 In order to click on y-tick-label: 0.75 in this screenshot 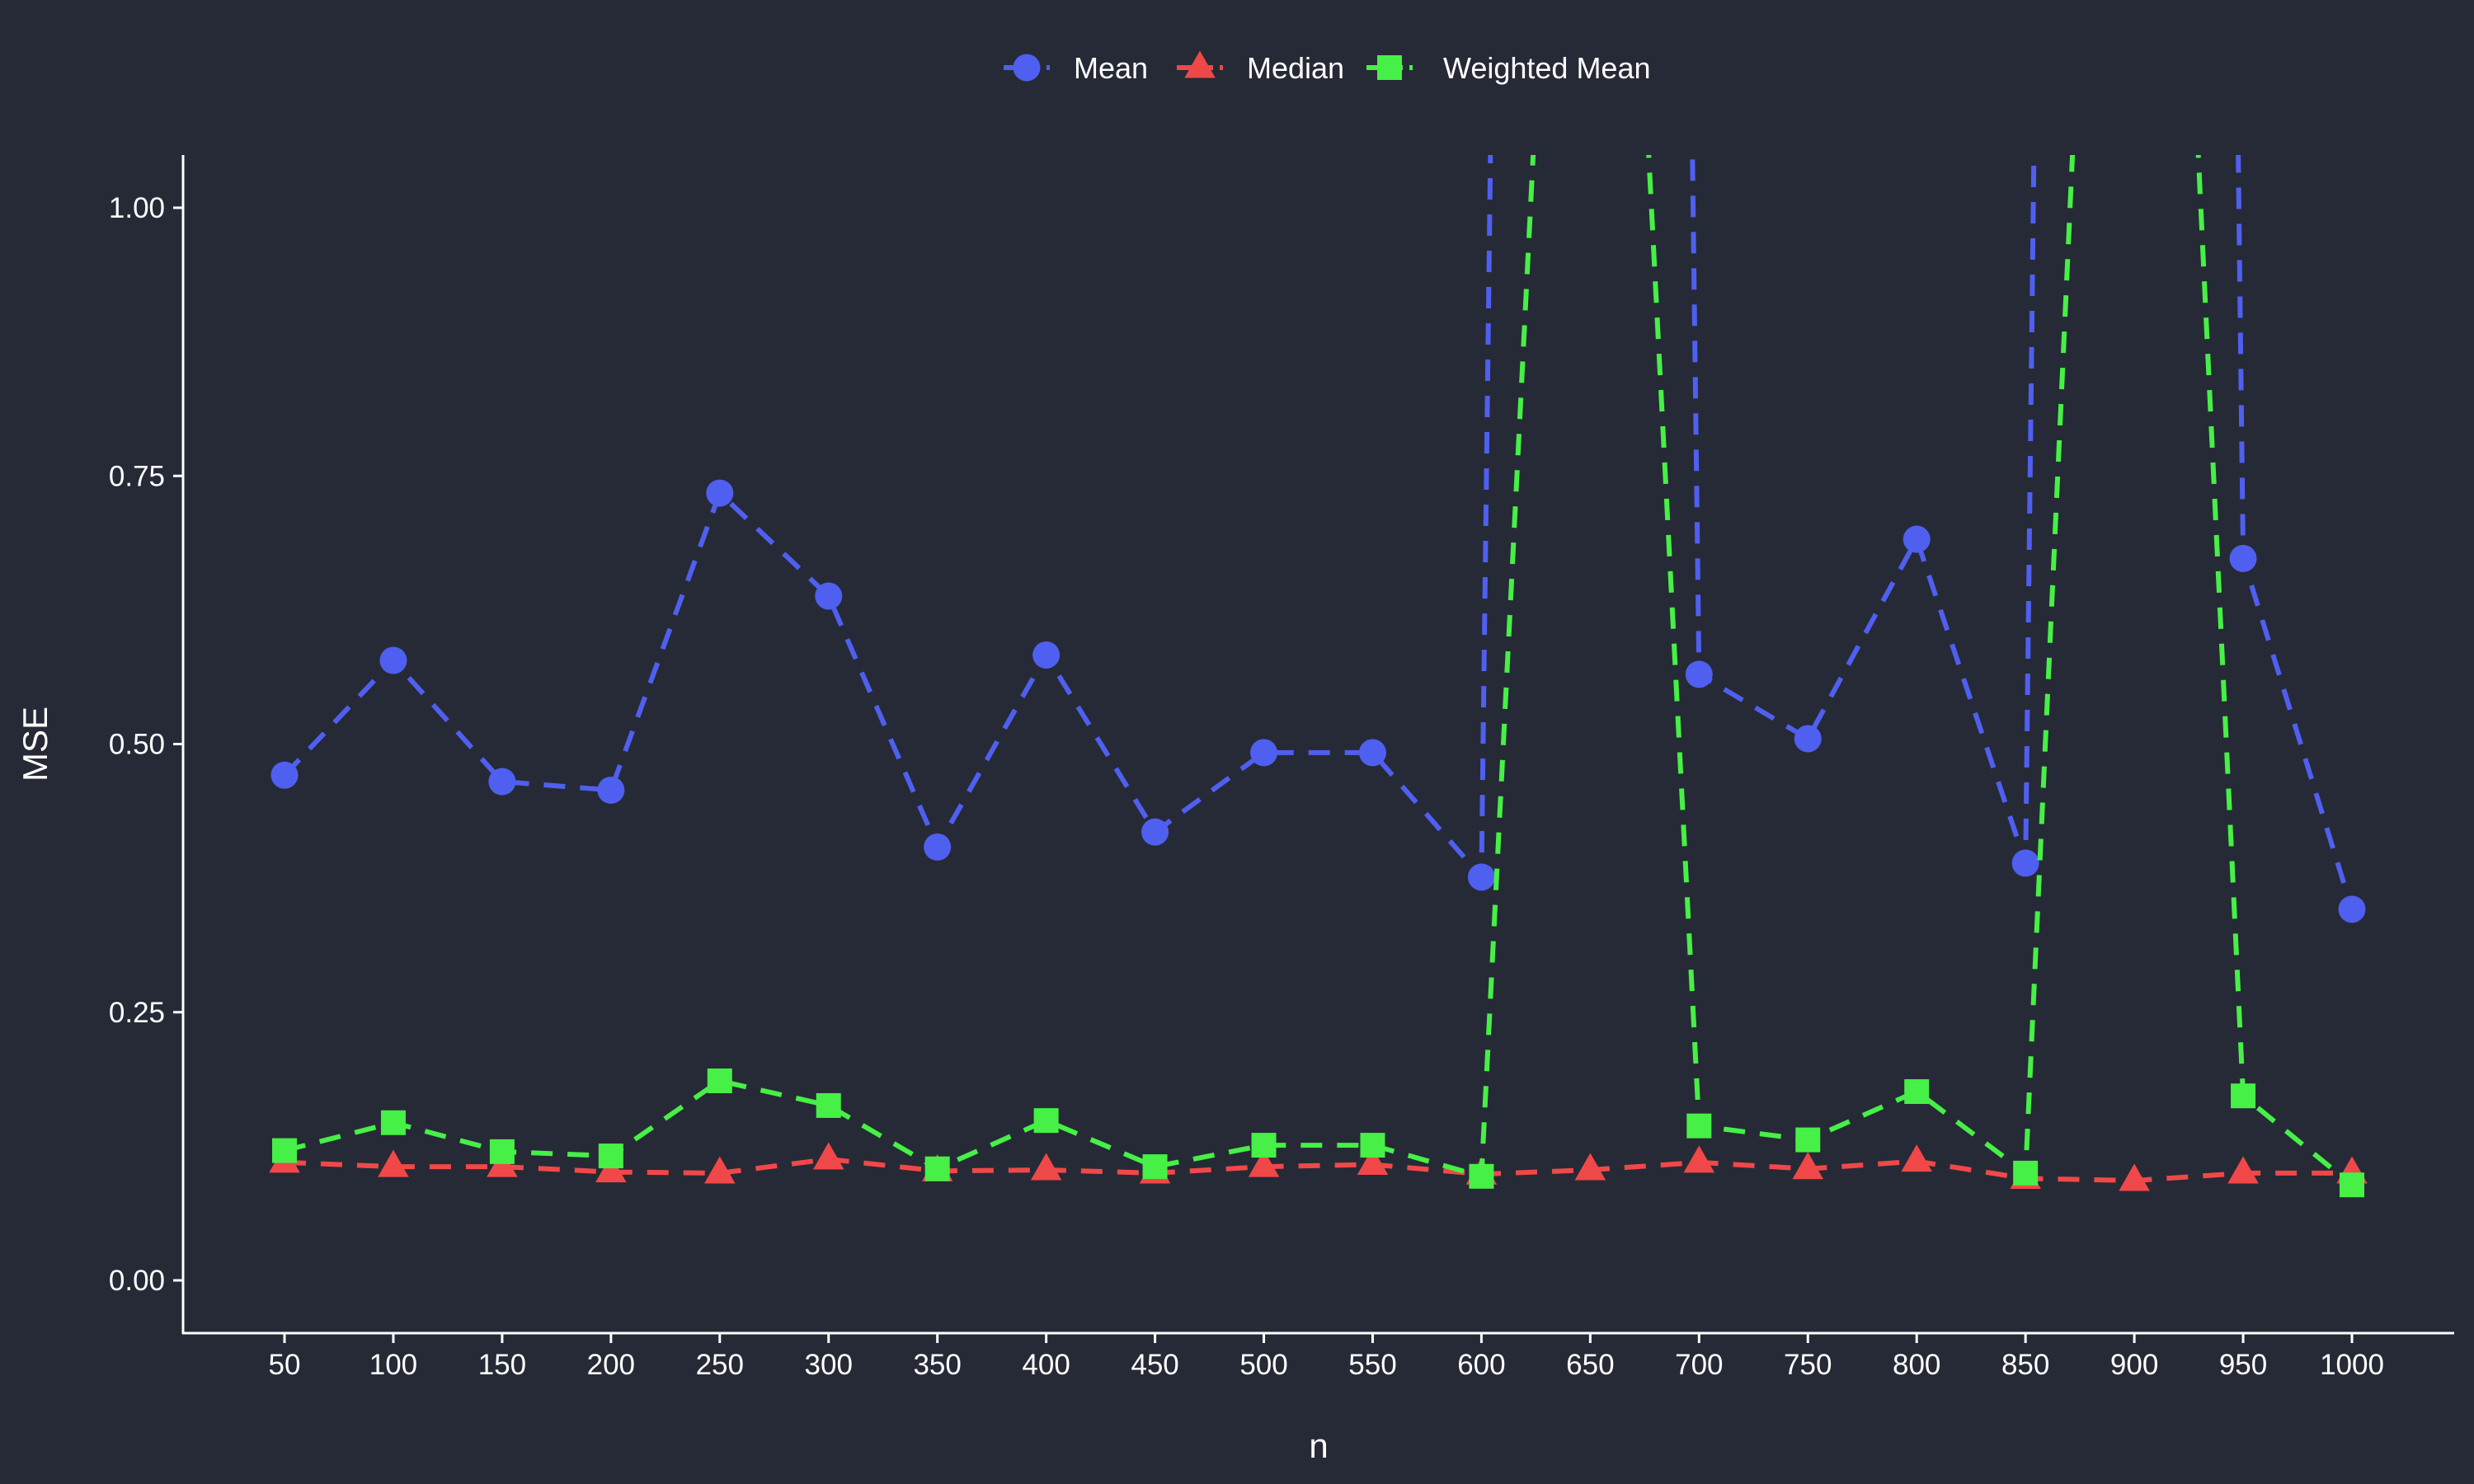, I will do `click(137, 476)`.